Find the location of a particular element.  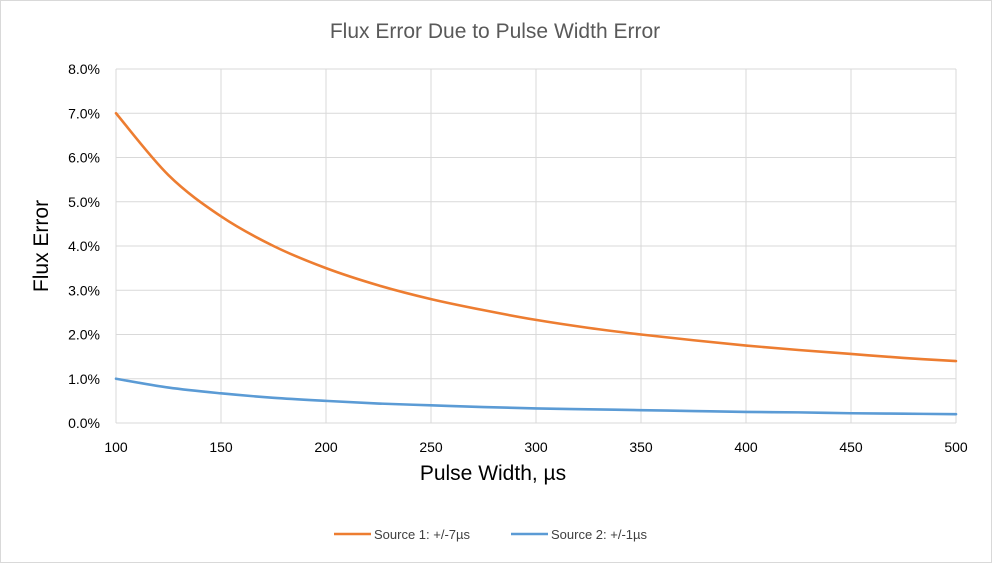

x-tick-label: 500 is located at coordinates (956, 447).